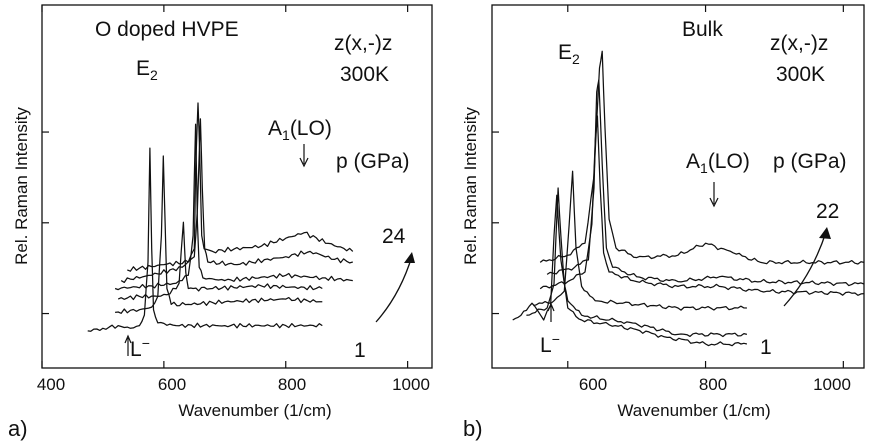 The image size is (874, 448). I want to click on xtick-label-a-600: 600, so click(172, 384).